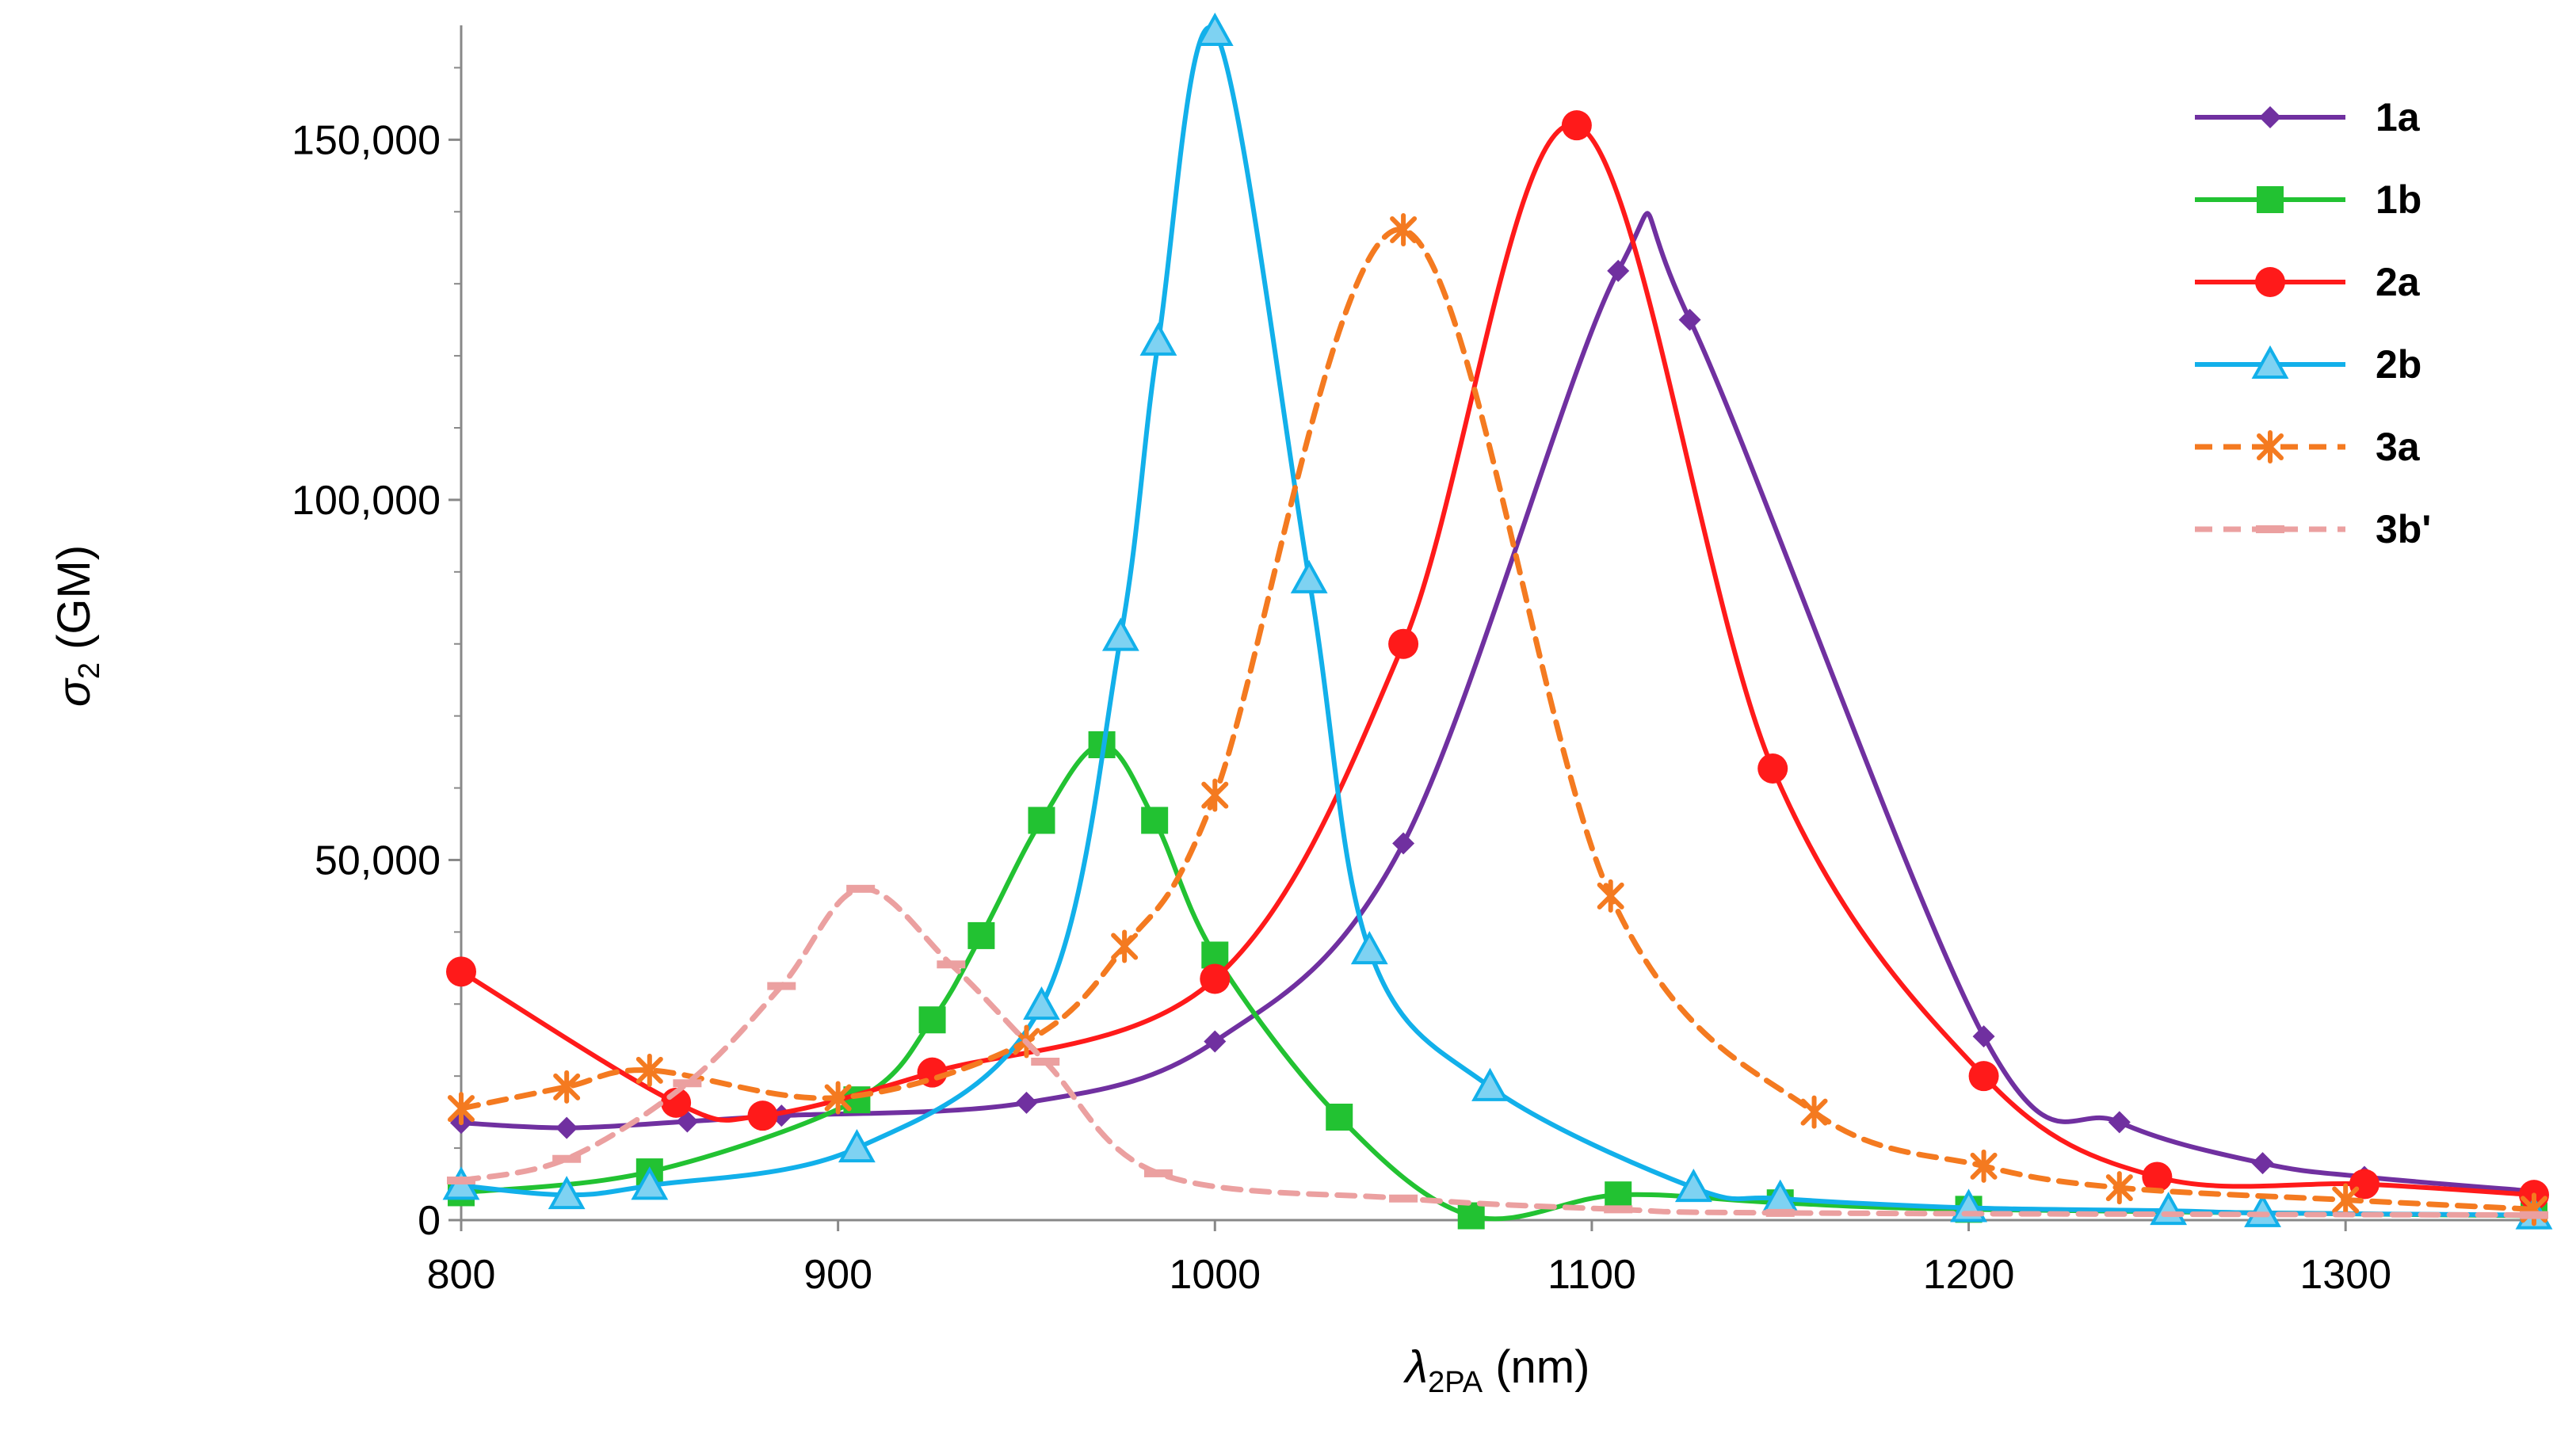 This screenshot has width=2576, height=1438. I want to click on y-axis-symbol: σ, so click(74, 692).